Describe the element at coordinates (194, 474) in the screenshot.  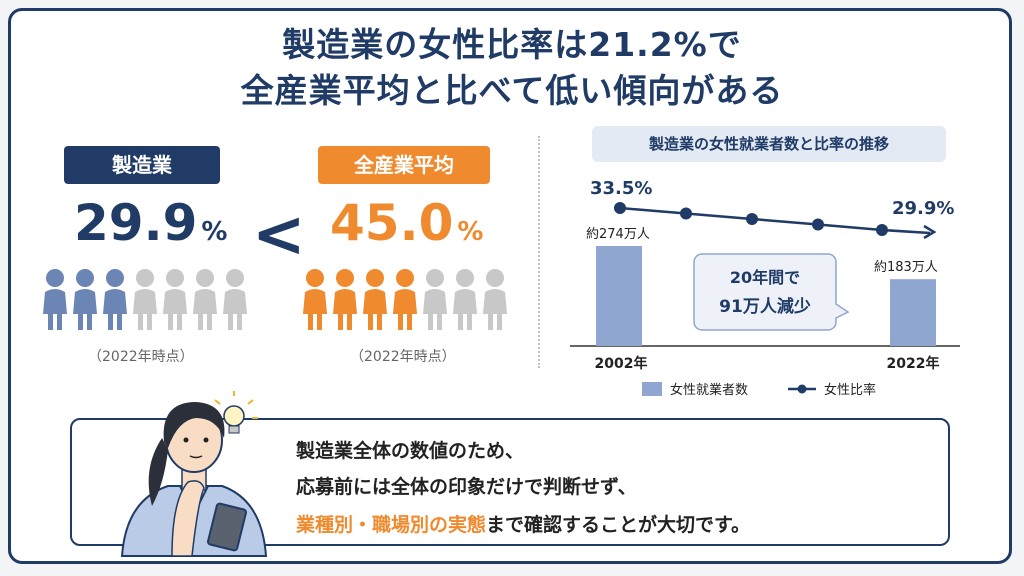
I see `thinking-woman-illustration` at that location.